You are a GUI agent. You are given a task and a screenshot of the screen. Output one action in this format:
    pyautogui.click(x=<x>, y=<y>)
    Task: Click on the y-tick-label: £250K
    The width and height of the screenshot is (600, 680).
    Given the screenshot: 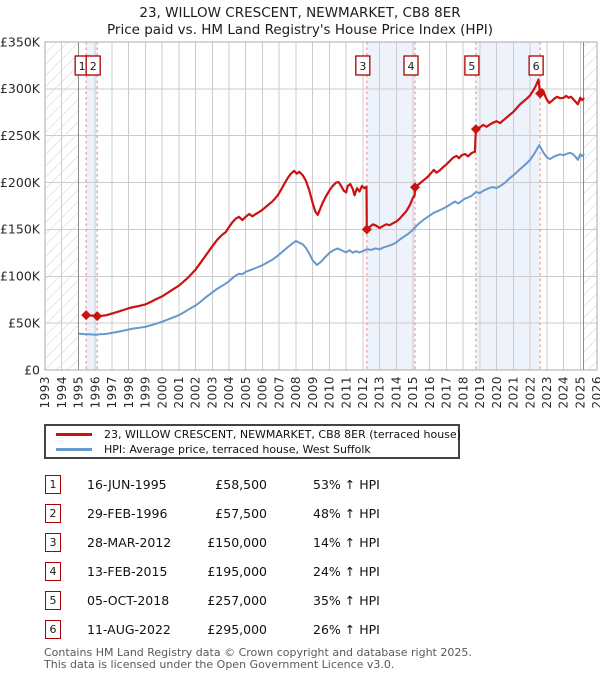 What is the action you would take?
    pyautogui.click(x=20, y=135)
    